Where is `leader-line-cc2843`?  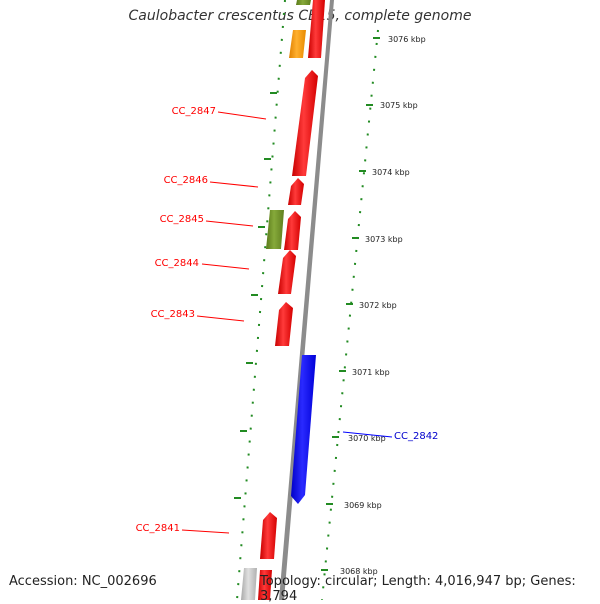 leader-line-cc2843 is located at coordinates (220, 318).